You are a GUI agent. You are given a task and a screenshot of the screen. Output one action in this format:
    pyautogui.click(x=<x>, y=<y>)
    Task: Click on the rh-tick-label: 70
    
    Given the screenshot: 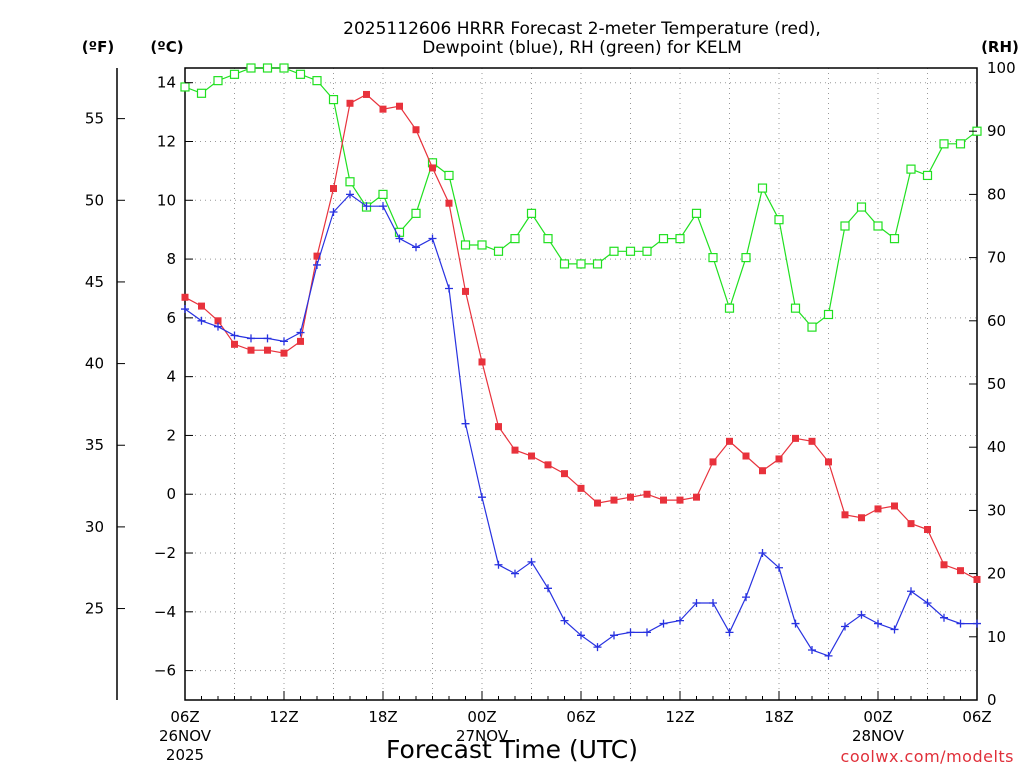 What is the action you would take?
    pyautogui.click(x=996, y=258)
    